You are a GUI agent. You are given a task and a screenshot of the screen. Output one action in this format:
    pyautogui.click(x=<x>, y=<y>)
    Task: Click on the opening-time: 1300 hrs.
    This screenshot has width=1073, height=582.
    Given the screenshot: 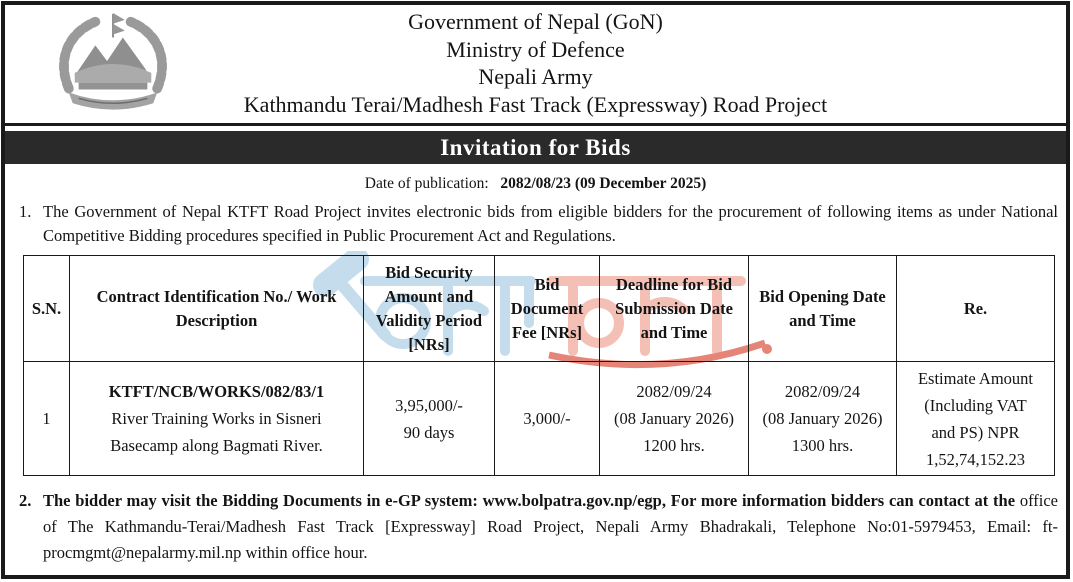 What is the action you would take?
    pyautogui.click(x=822, y=445)
    